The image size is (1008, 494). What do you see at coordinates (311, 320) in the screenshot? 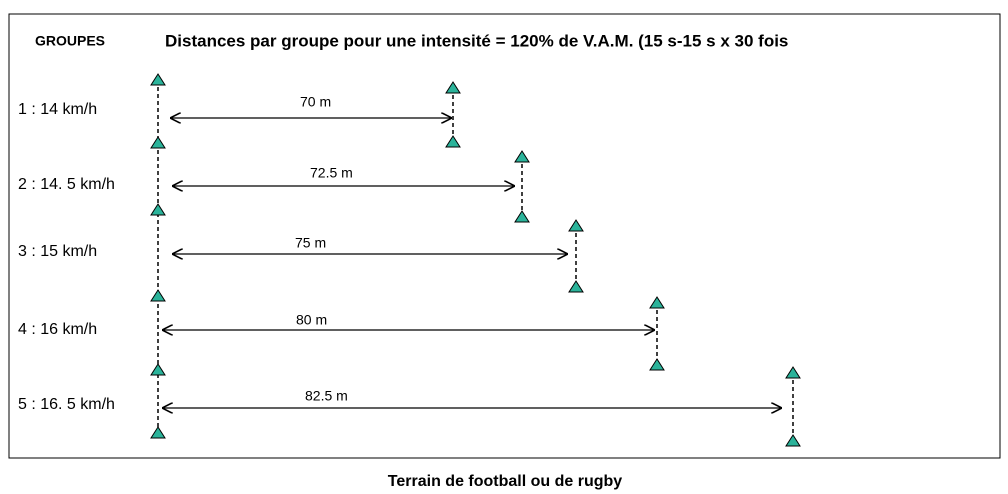
I see `distance-label: 80 m` at bounding box center [311, 320].